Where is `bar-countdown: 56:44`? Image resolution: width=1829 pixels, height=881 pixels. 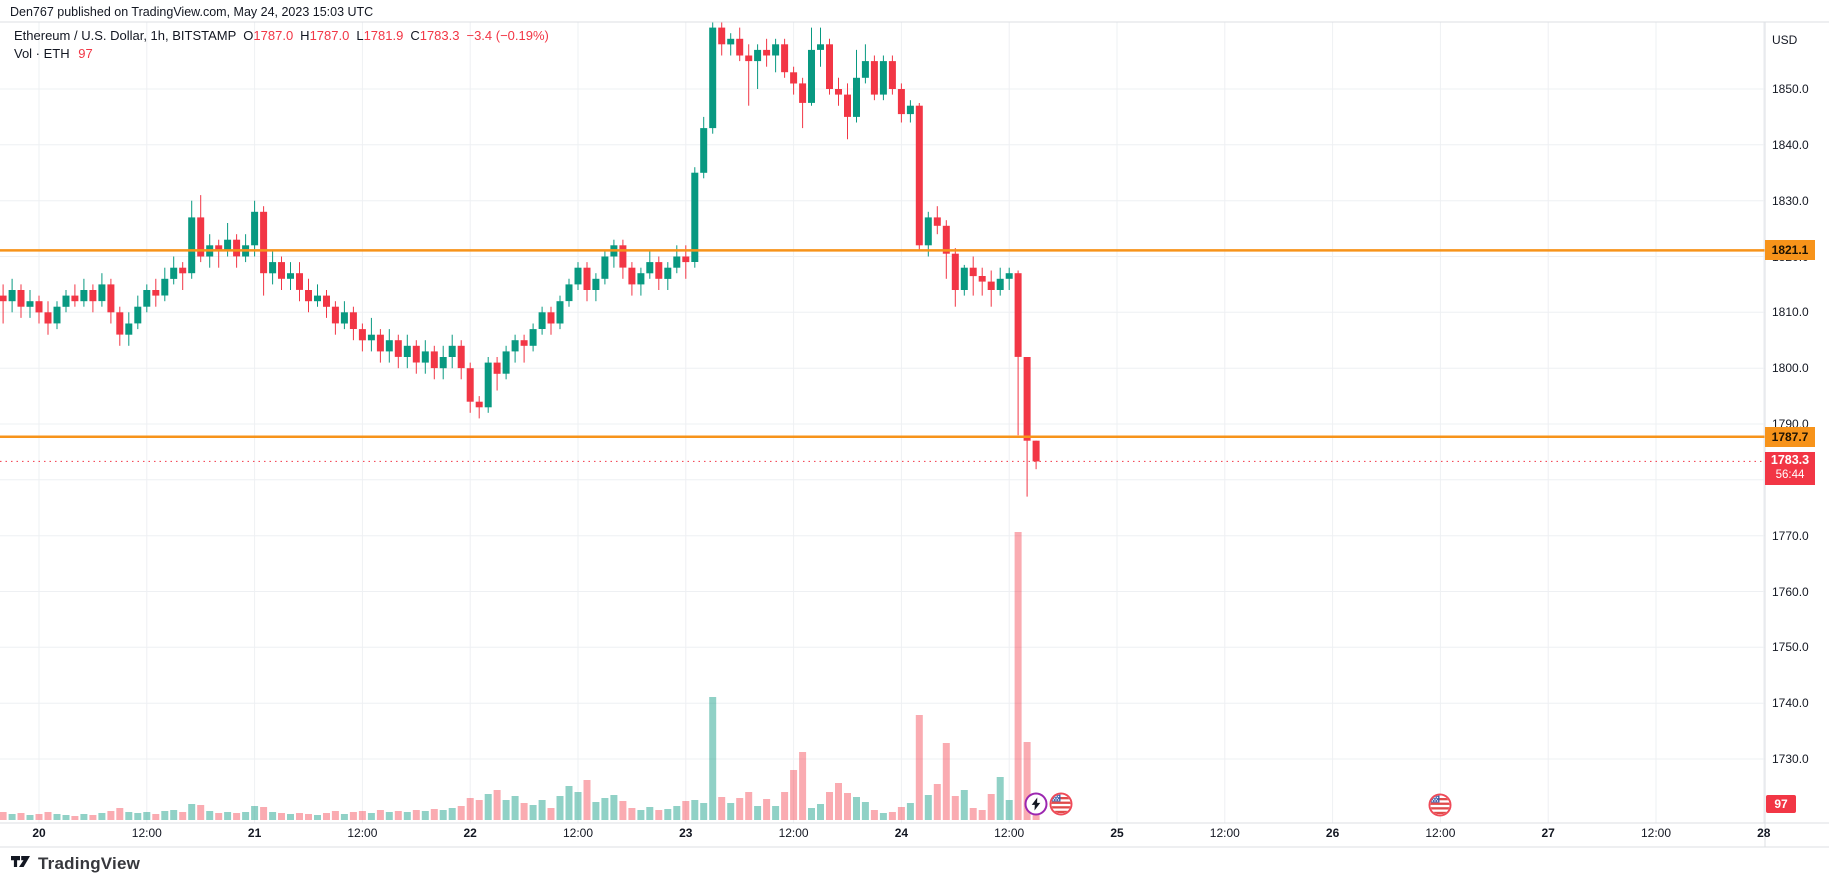
bar-countdown: 56:44 is located at coordinates (1790, 475).